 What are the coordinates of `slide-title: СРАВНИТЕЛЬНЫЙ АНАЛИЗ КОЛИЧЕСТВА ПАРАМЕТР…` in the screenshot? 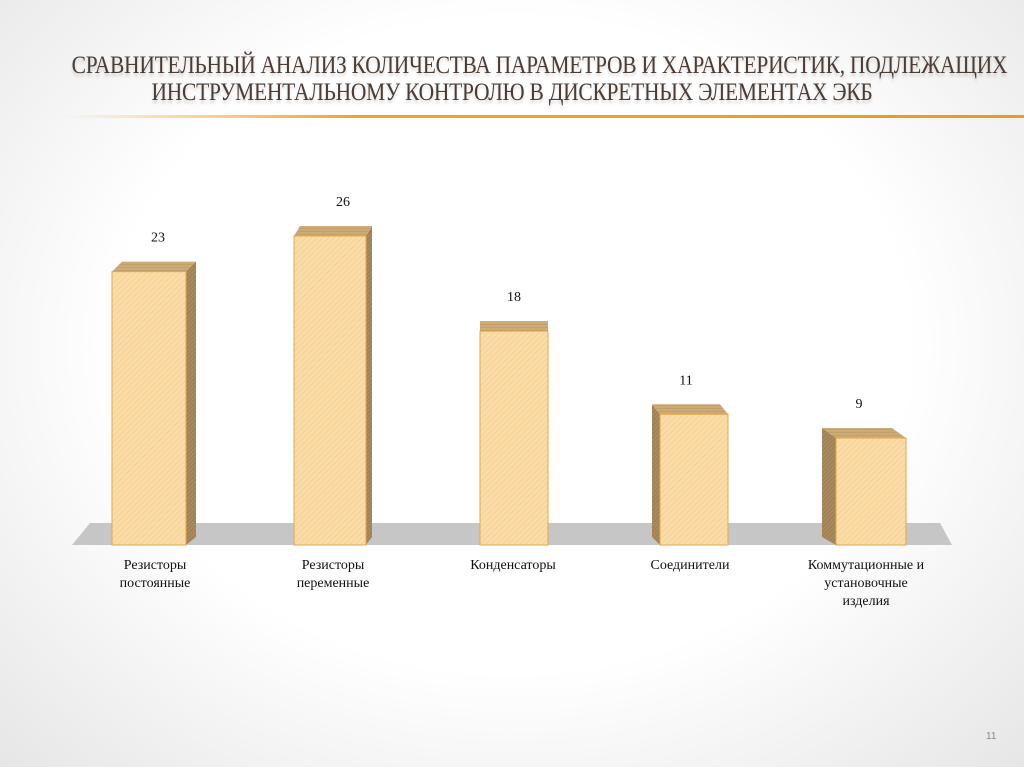 It's located at (539, 79).